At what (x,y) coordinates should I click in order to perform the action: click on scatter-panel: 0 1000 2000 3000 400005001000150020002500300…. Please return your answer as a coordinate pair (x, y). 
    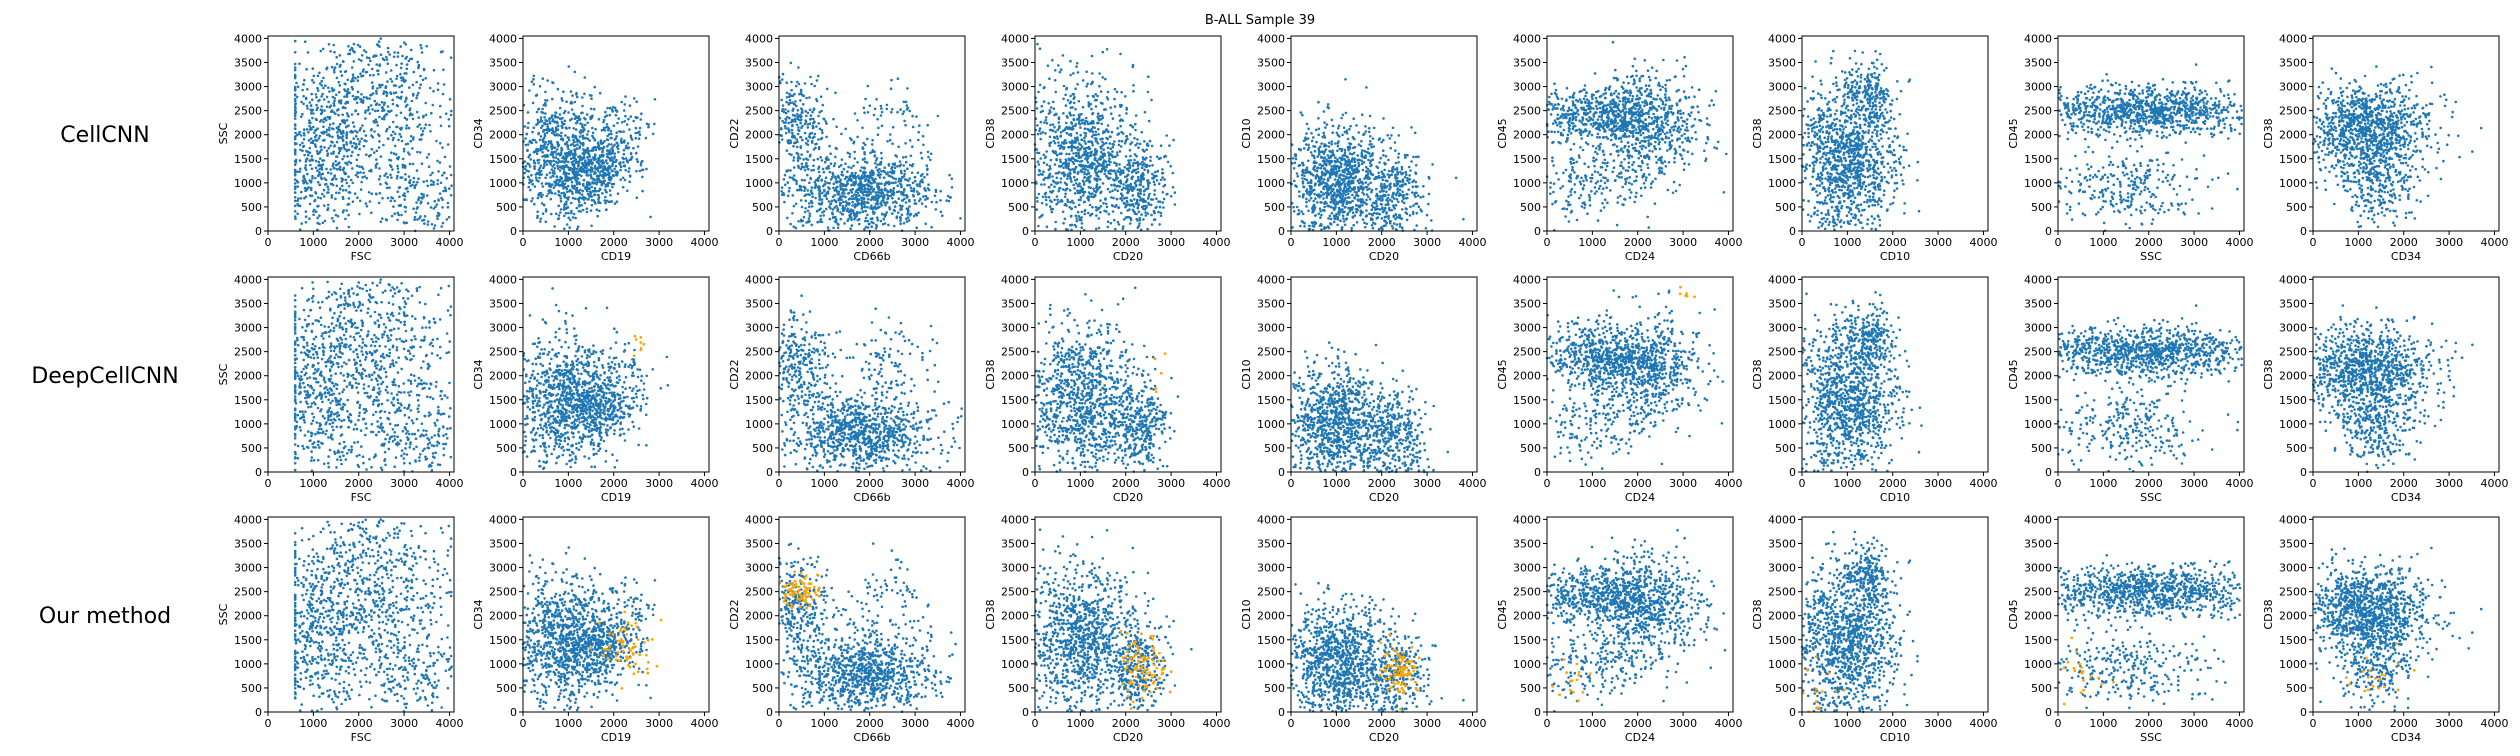
    Looking at the image, I should click on (340, 147).